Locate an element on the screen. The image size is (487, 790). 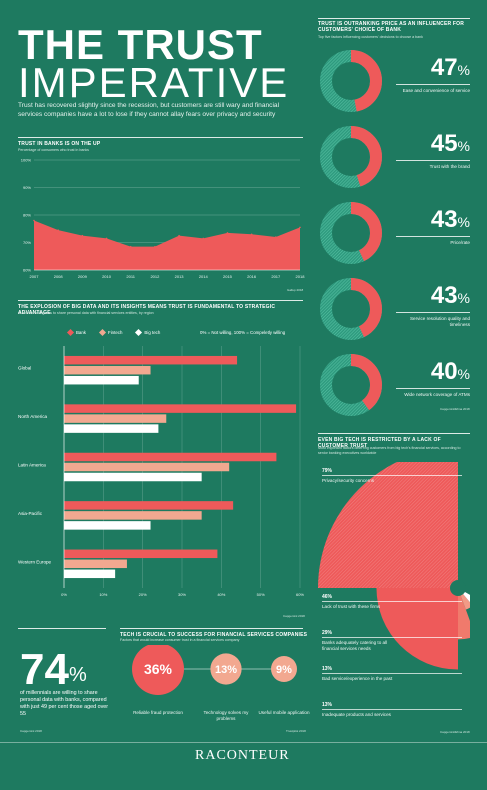
area-x-tick: 2013 is located at coordinates (180, 276).